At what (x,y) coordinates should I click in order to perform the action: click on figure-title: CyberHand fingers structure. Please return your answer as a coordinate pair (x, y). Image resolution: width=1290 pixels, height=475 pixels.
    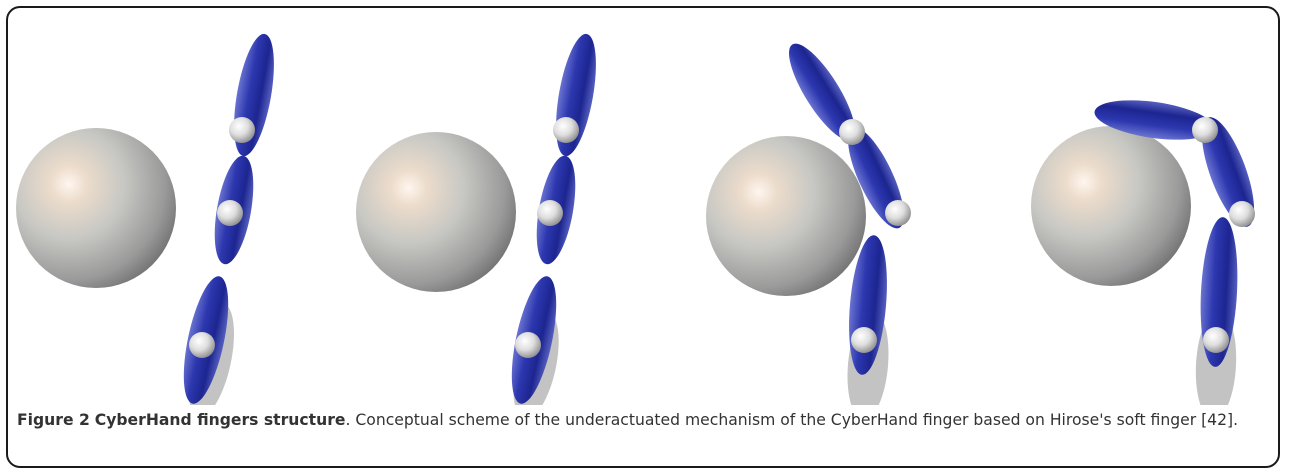
    Looking at the image, I should click on (220, 420).